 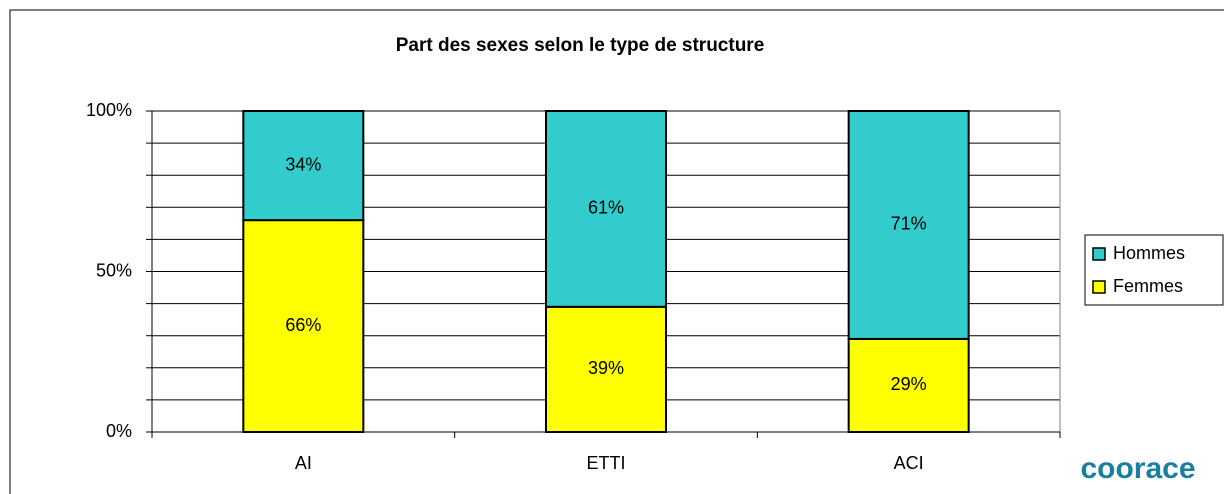 I want to click on x-tick-label: ACI, so click(x=909, y=463).